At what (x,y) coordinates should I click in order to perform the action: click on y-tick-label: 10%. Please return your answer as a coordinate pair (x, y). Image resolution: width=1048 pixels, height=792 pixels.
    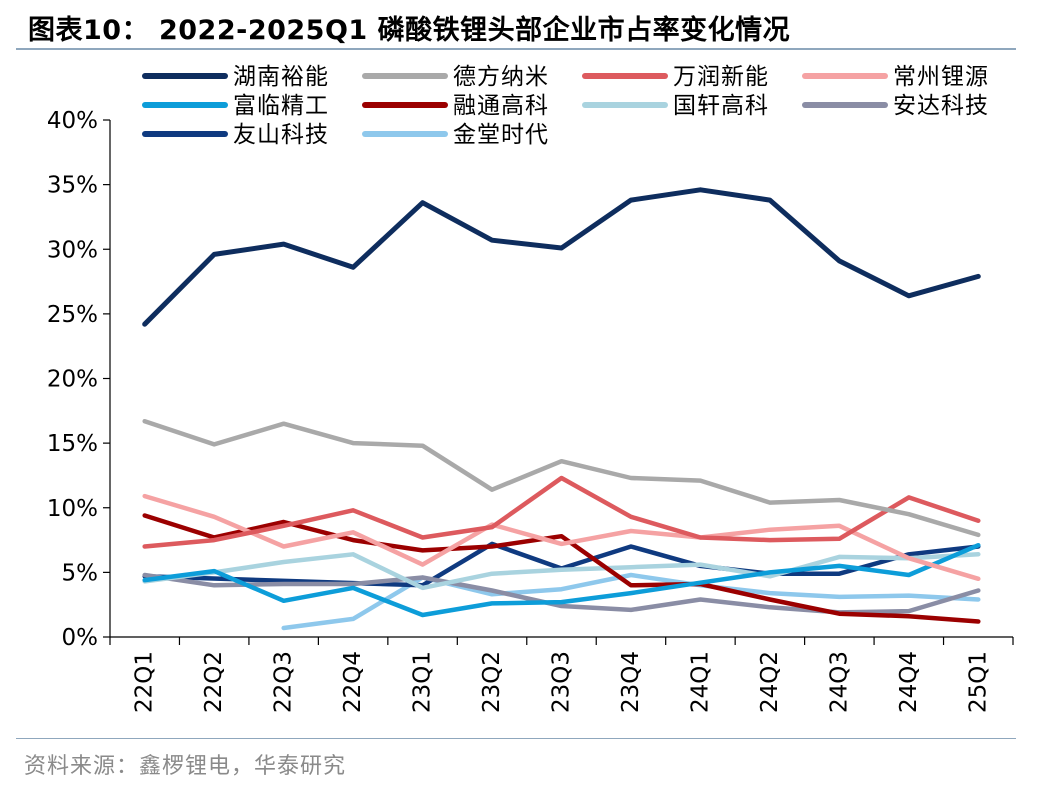
    Looking at the image, I should click on (72, 509).